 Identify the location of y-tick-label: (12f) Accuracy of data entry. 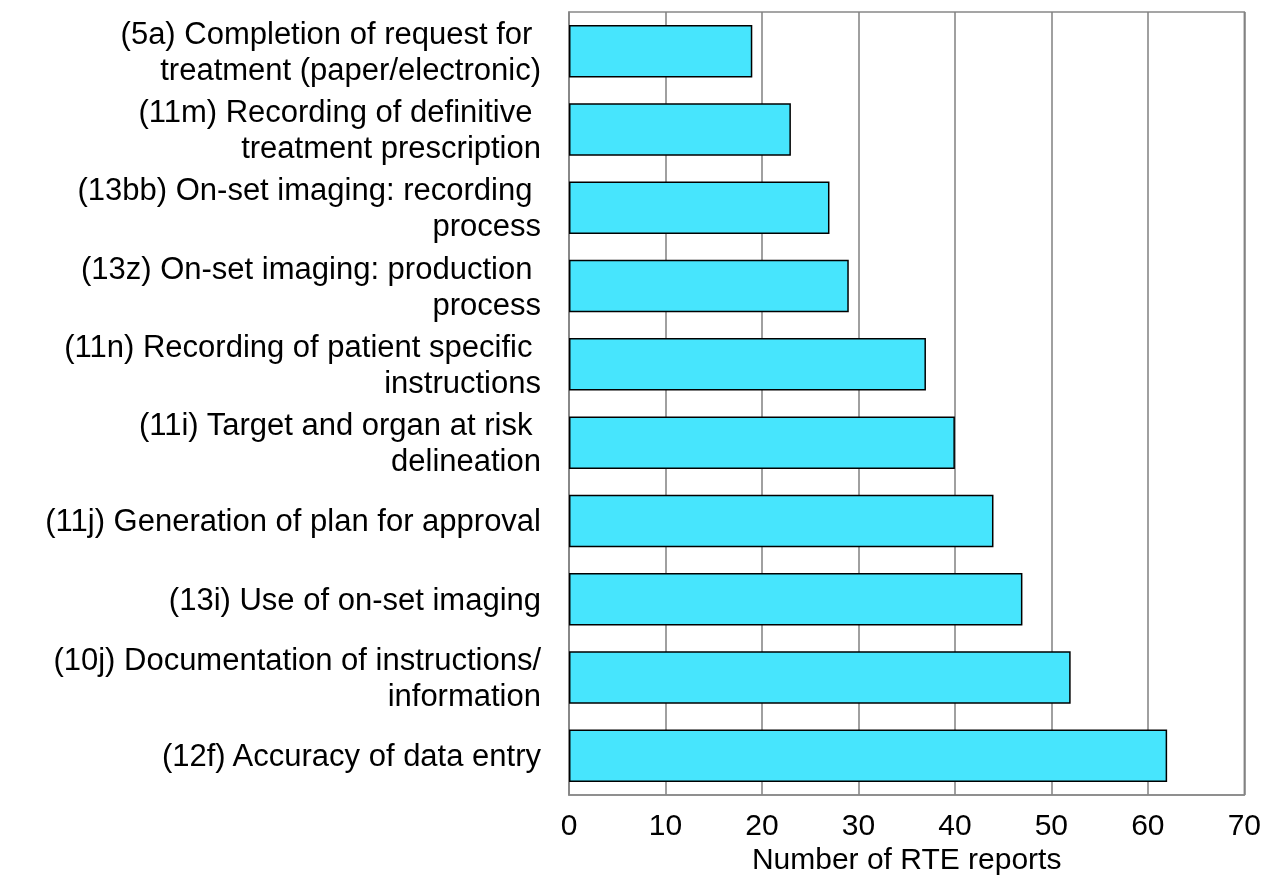
(351, 756).